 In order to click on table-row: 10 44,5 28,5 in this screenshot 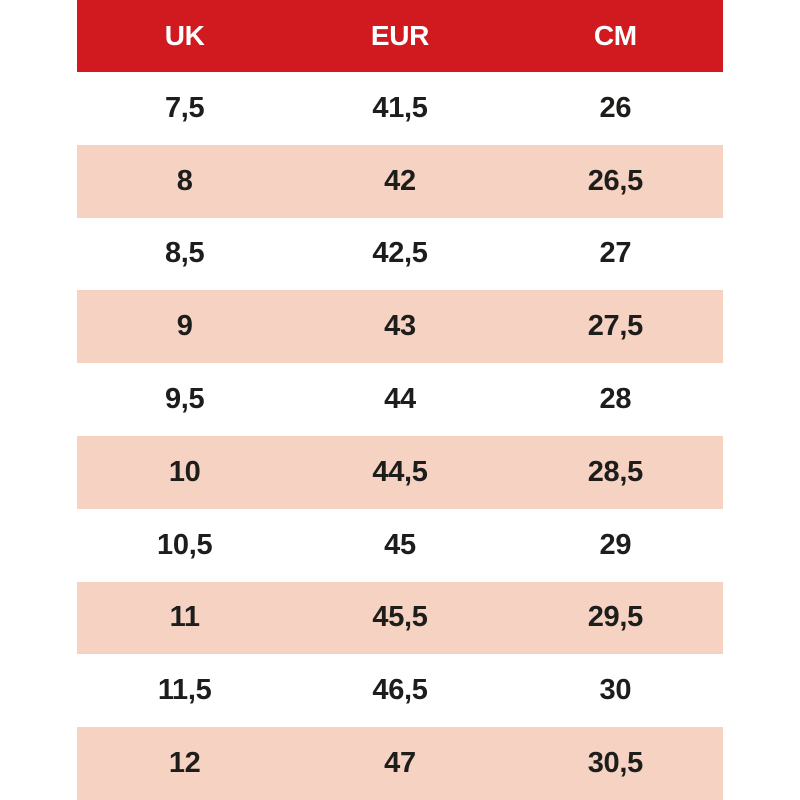, I will do `click(400, 472)`.